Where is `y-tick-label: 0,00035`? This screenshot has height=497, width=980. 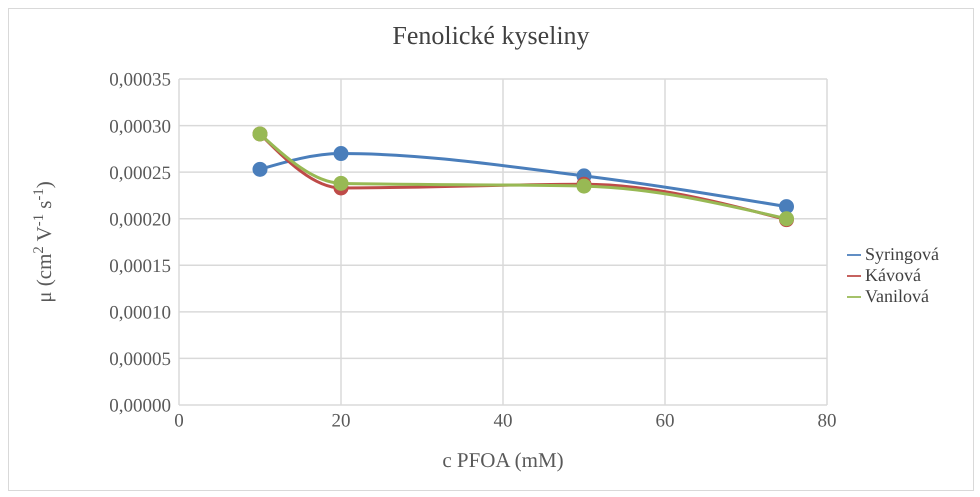
y-tick-label: 0,00035 is located at coordinates (140, 80).